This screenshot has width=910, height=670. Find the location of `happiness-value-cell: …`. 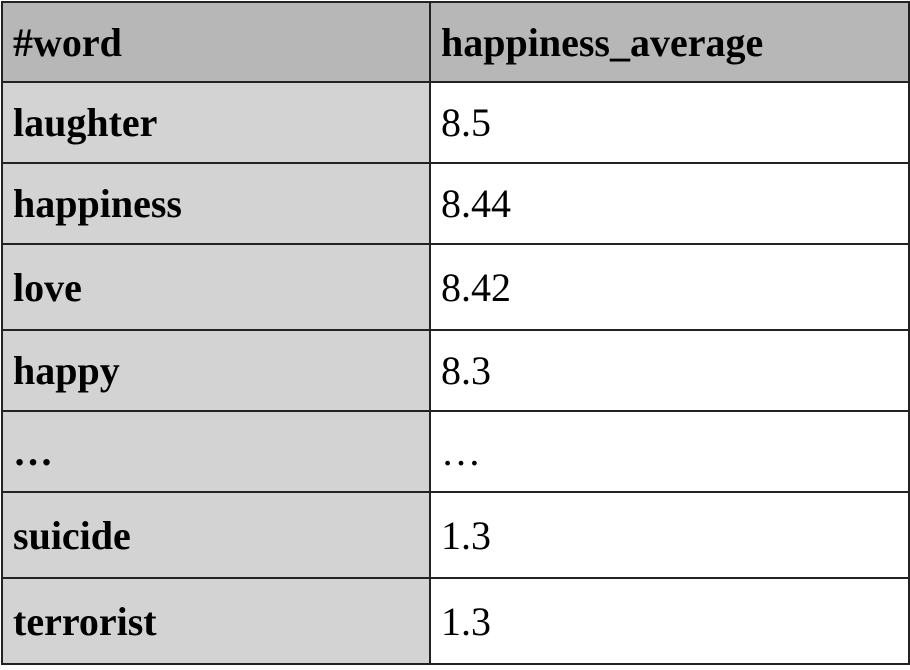

happiness-value-cell: … is located at coordinates (669, 451).